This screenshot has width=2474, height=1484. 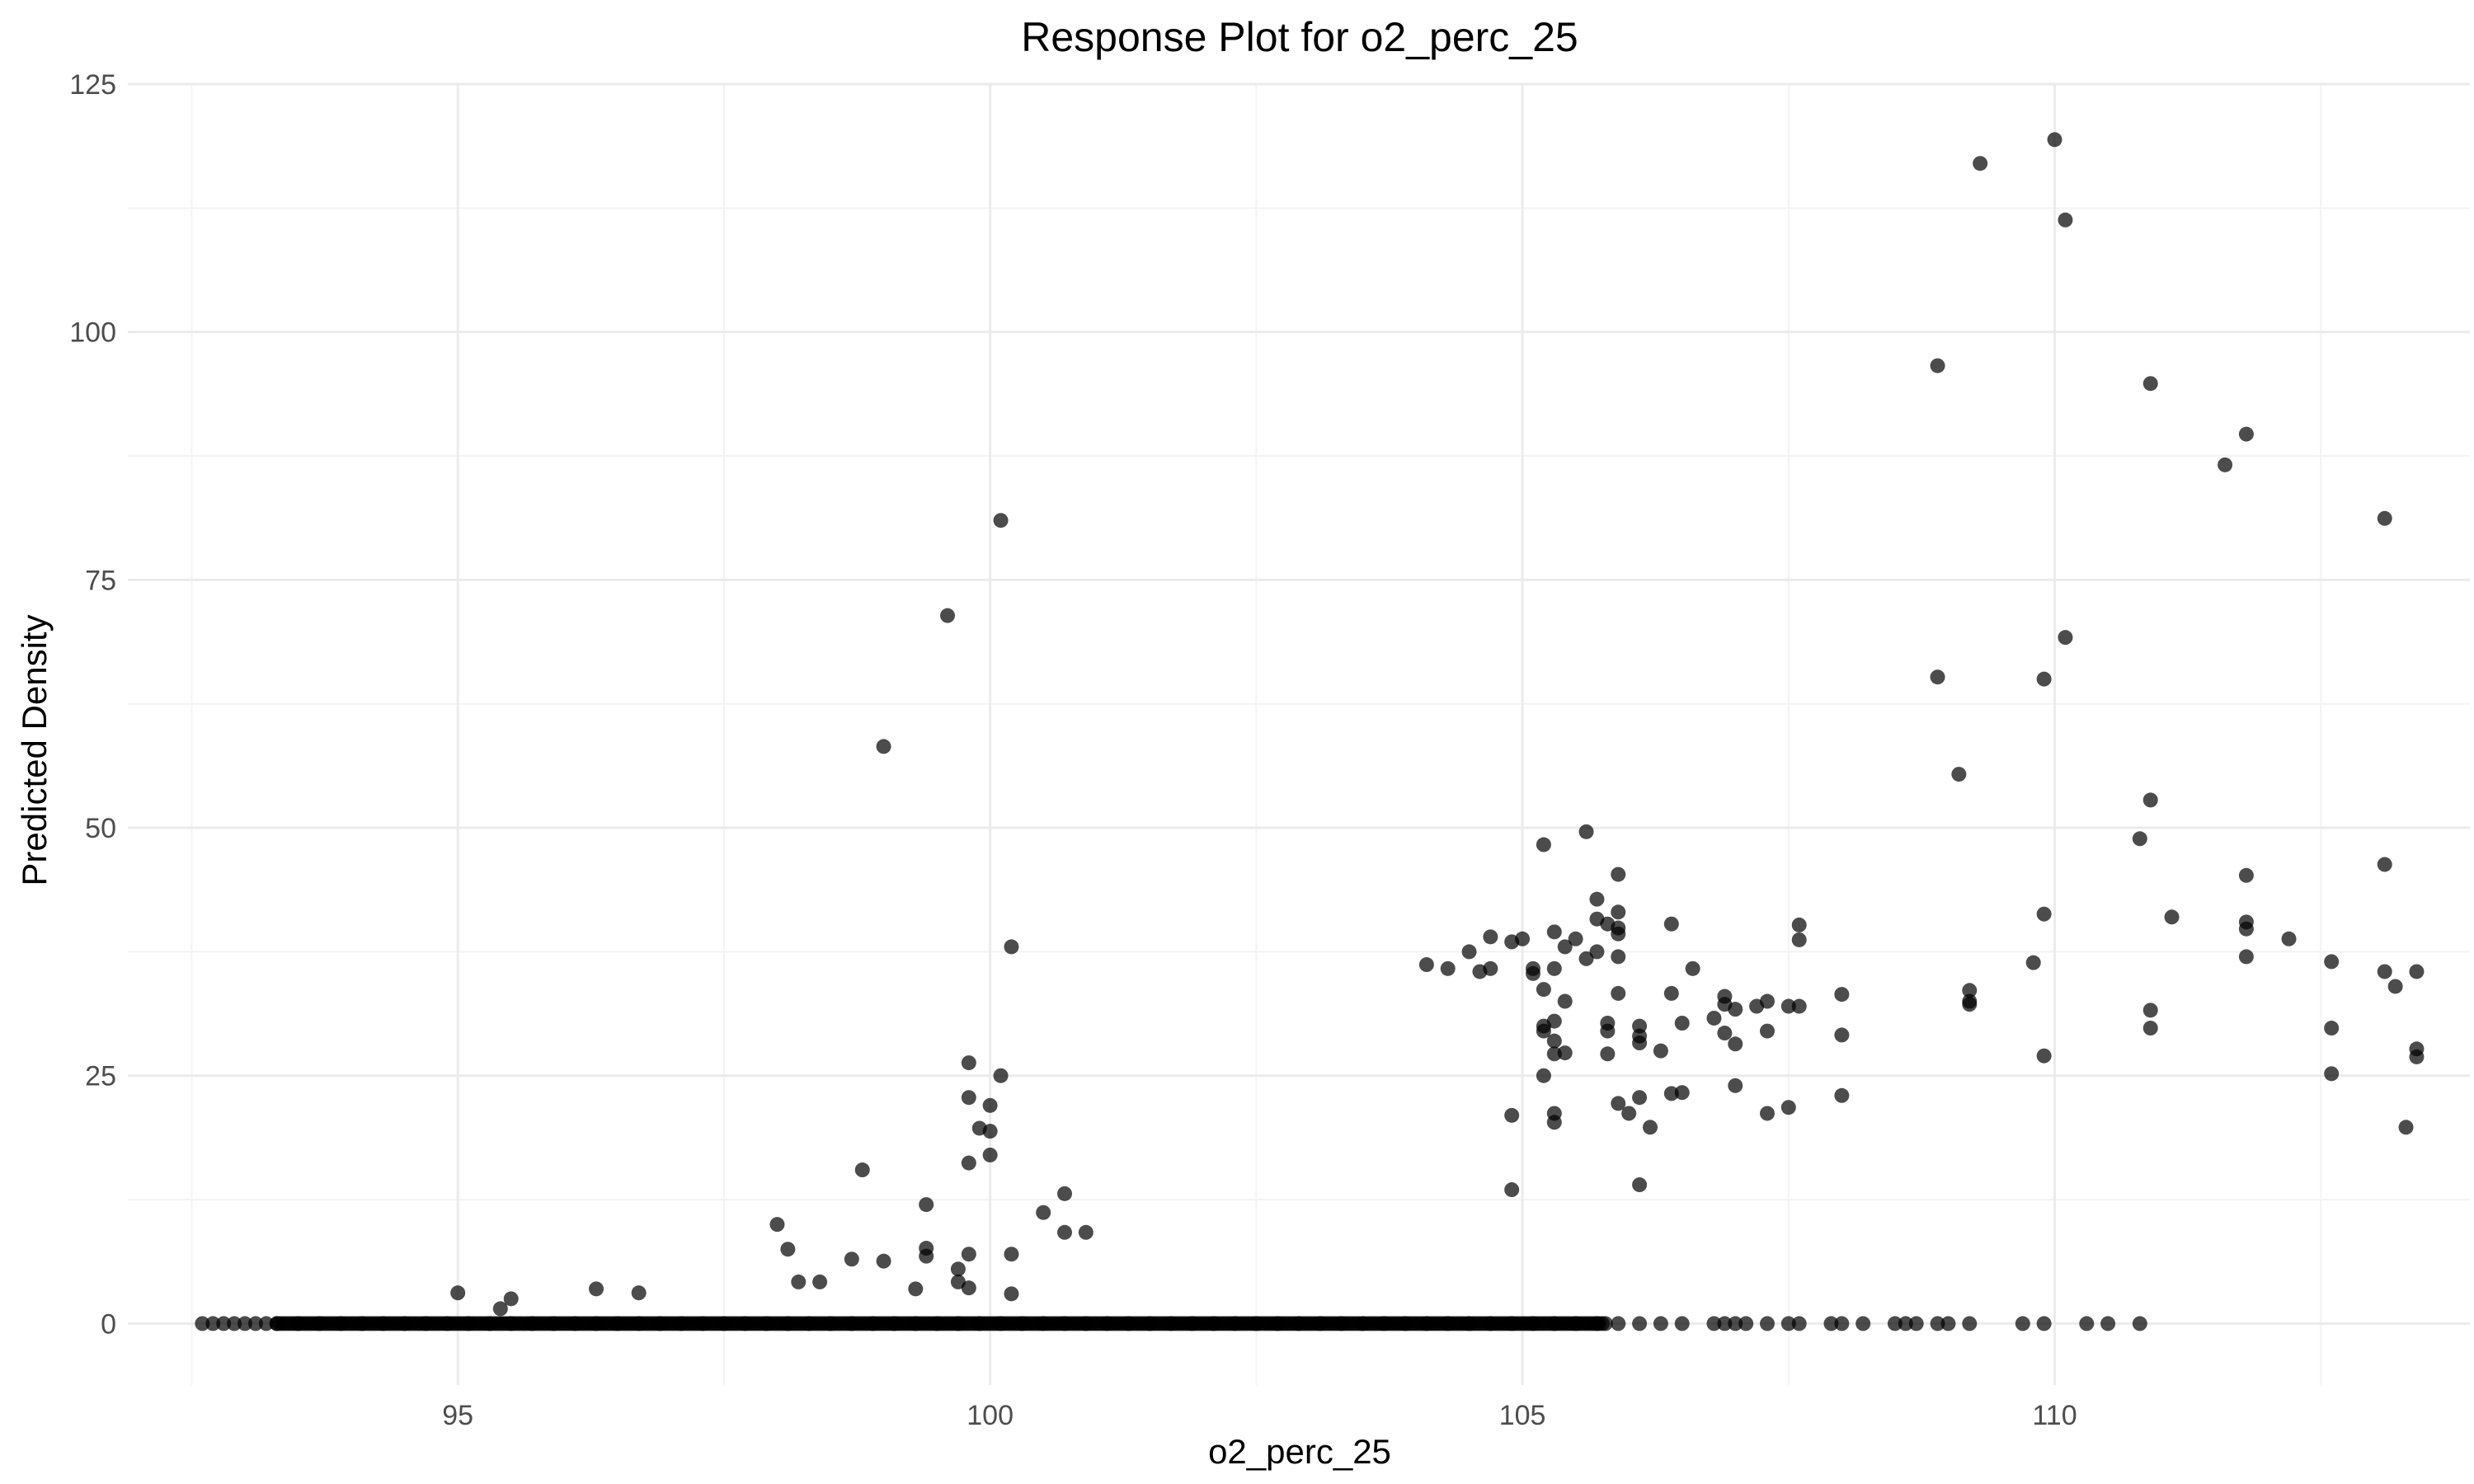 I want to click on x-tick-label: 105, so click(x=1522, y=1415).